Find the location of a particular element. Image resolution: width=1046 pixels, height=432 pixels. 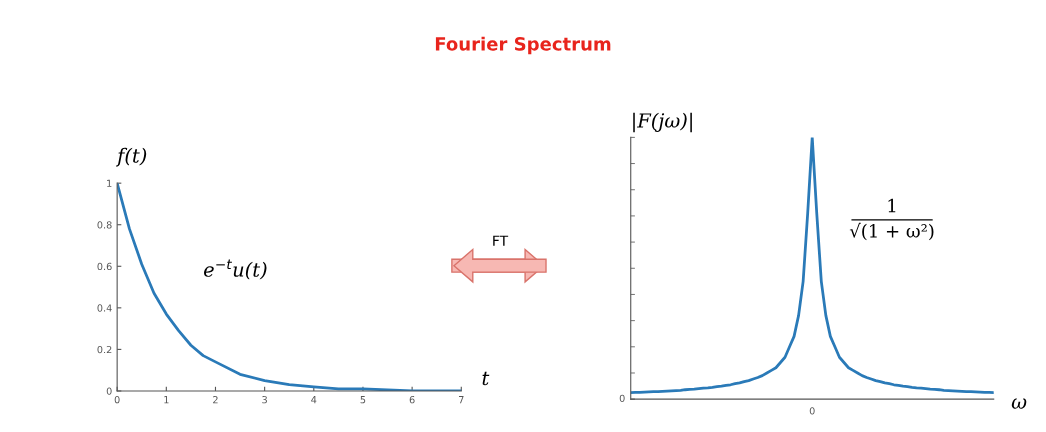

x-tick-label: 2 is located at coordinates (215, 399).